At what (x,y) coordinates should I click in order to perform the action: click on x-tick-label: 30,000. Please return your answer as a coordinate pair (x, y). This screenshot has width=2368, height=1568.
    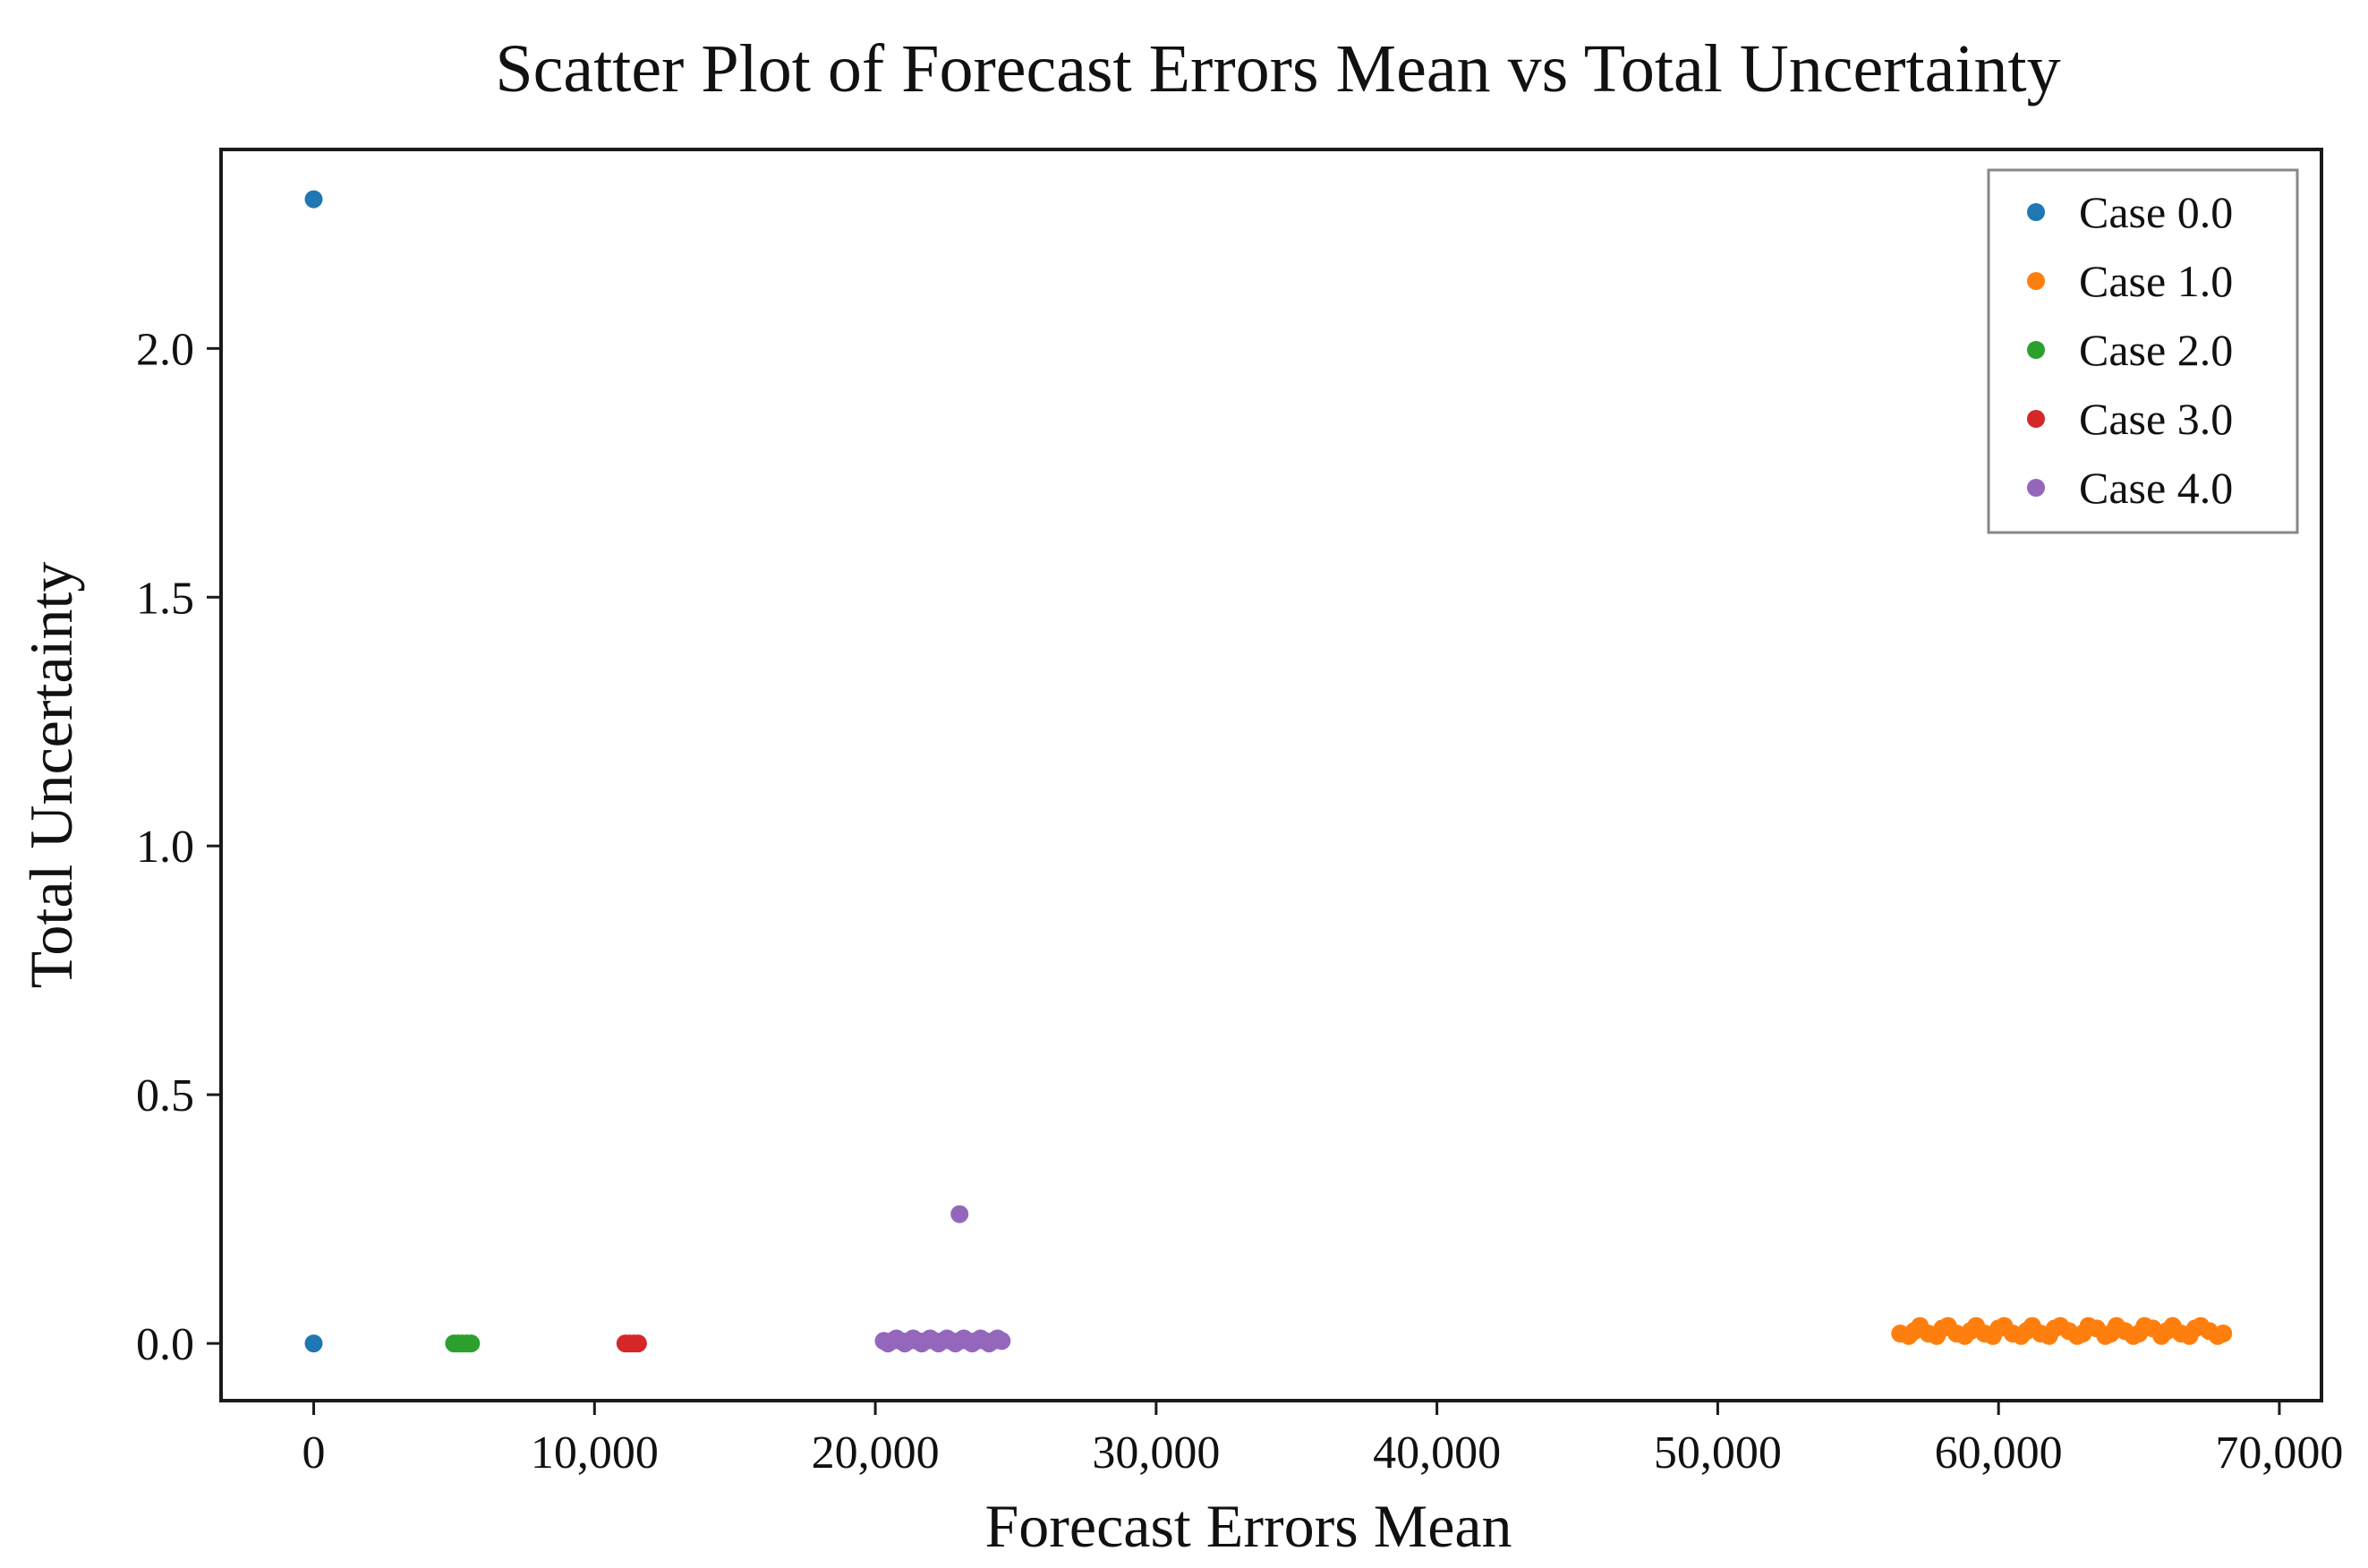
    Looking at the image, I should click on (1156, 1453).